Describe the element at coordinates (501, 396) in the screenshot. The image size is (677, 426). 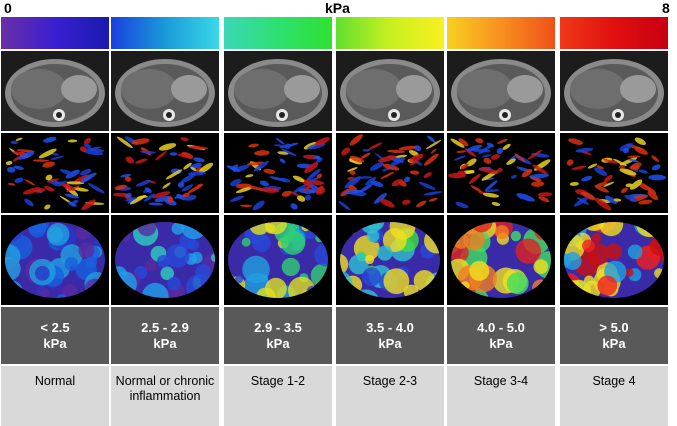
I see `fibrosis-stage-label: Stage 3-4` at that location.